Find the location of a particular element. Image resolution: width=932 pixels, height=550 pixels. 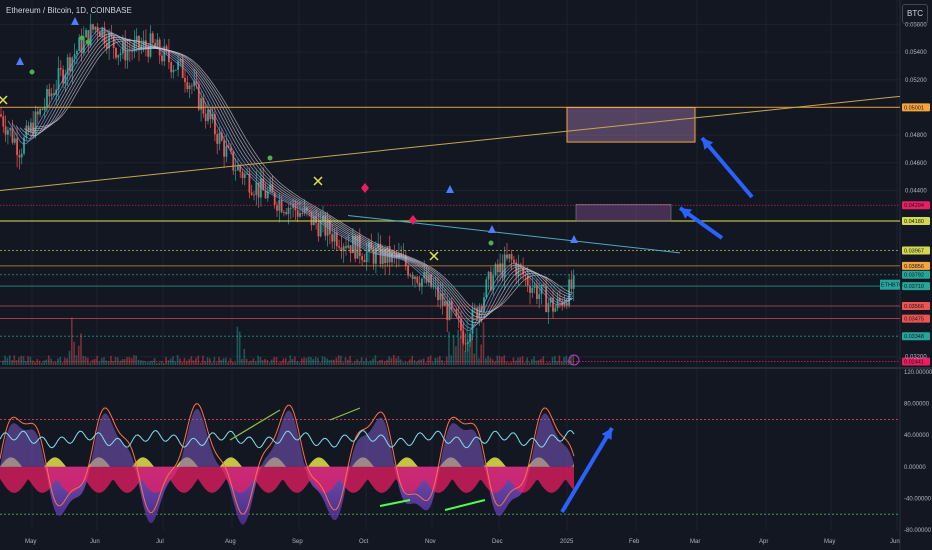

arrow-lower-head is located at coordinates (686, 213).